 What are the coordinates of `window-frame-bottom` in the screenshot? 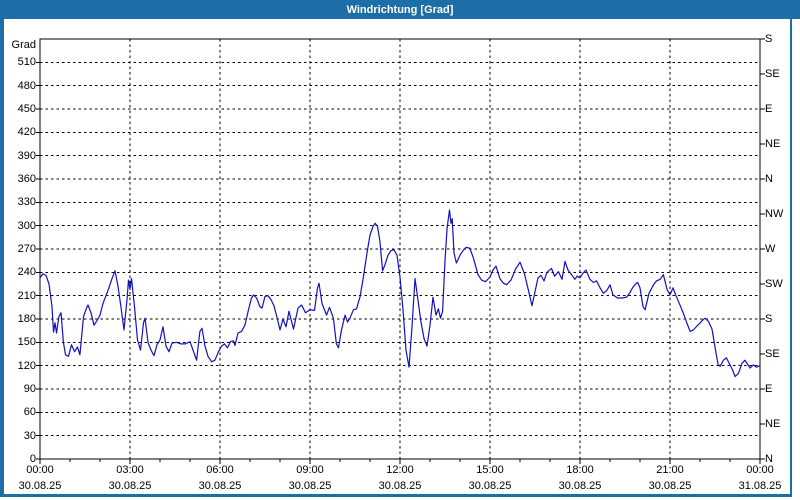 It's located at (396, 495).